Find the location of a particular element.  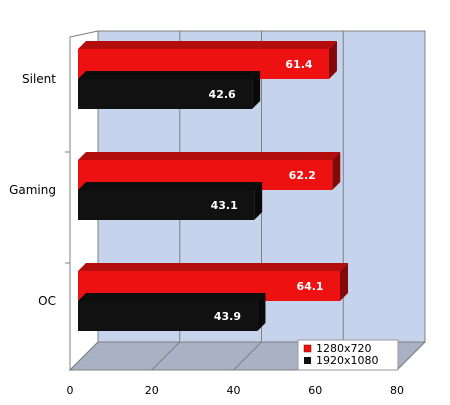

bar-side-oc-1280x720 is located at coordinates (344, 282).